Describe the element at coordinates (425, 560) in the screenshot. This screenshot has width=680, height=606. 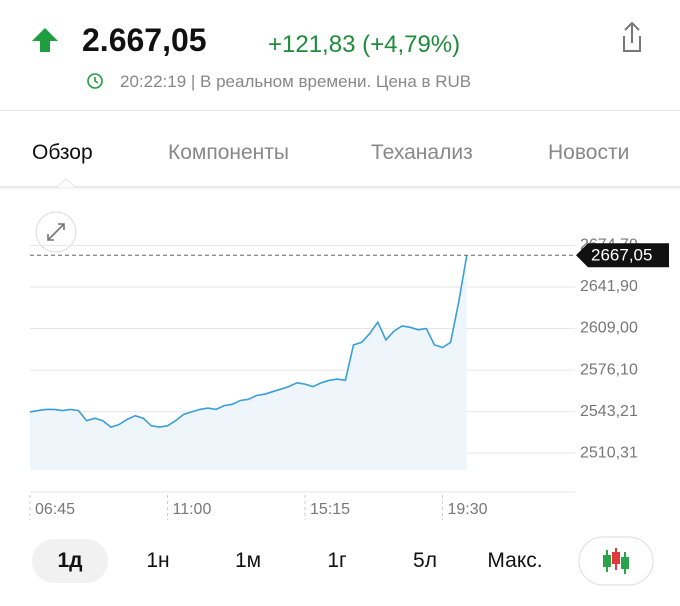
I see `range-button: 5л` at that location.